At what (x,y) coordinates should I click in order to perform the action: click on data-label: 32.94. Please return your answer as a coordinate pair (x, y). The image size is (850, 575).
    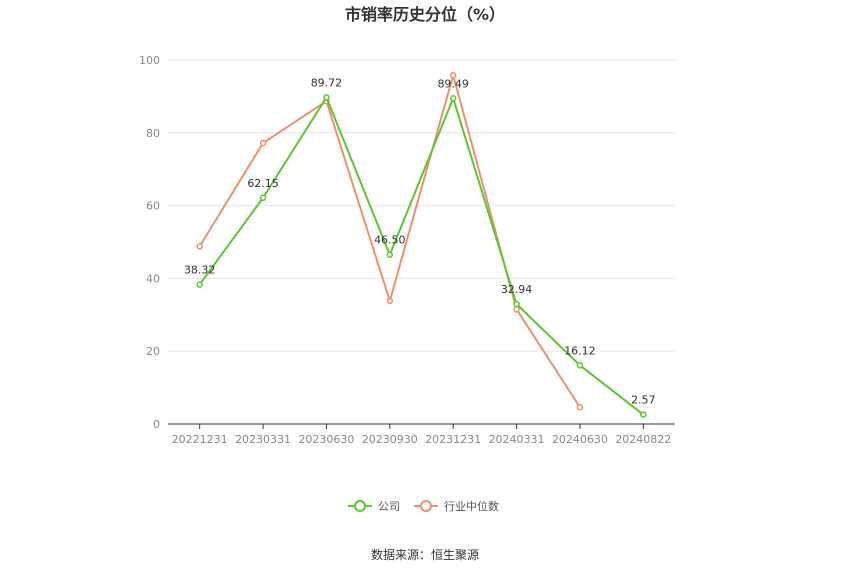
    Looking at the image, I should click on (517, 289).